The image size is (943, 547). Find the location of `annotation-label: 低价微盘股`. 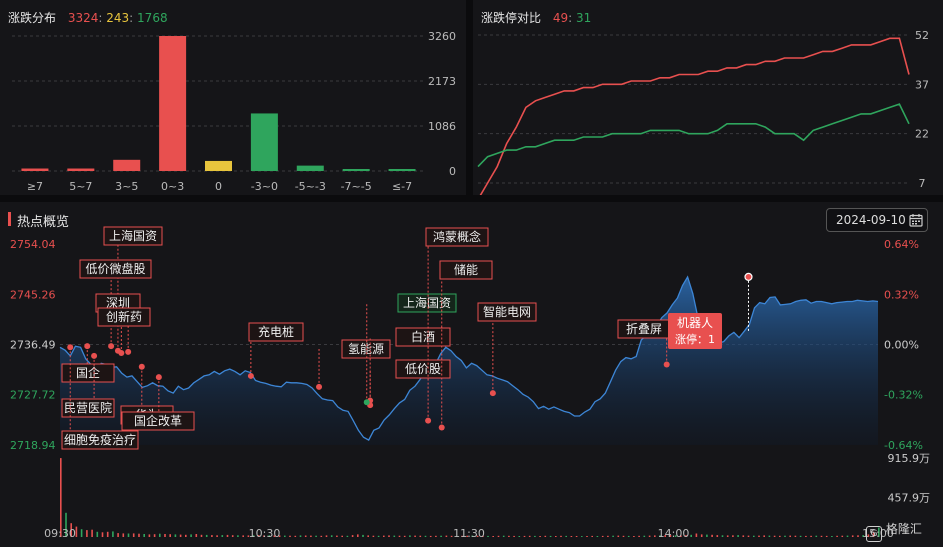

annotation-label: 低价微盘股 is located at coordinates (115, 268).